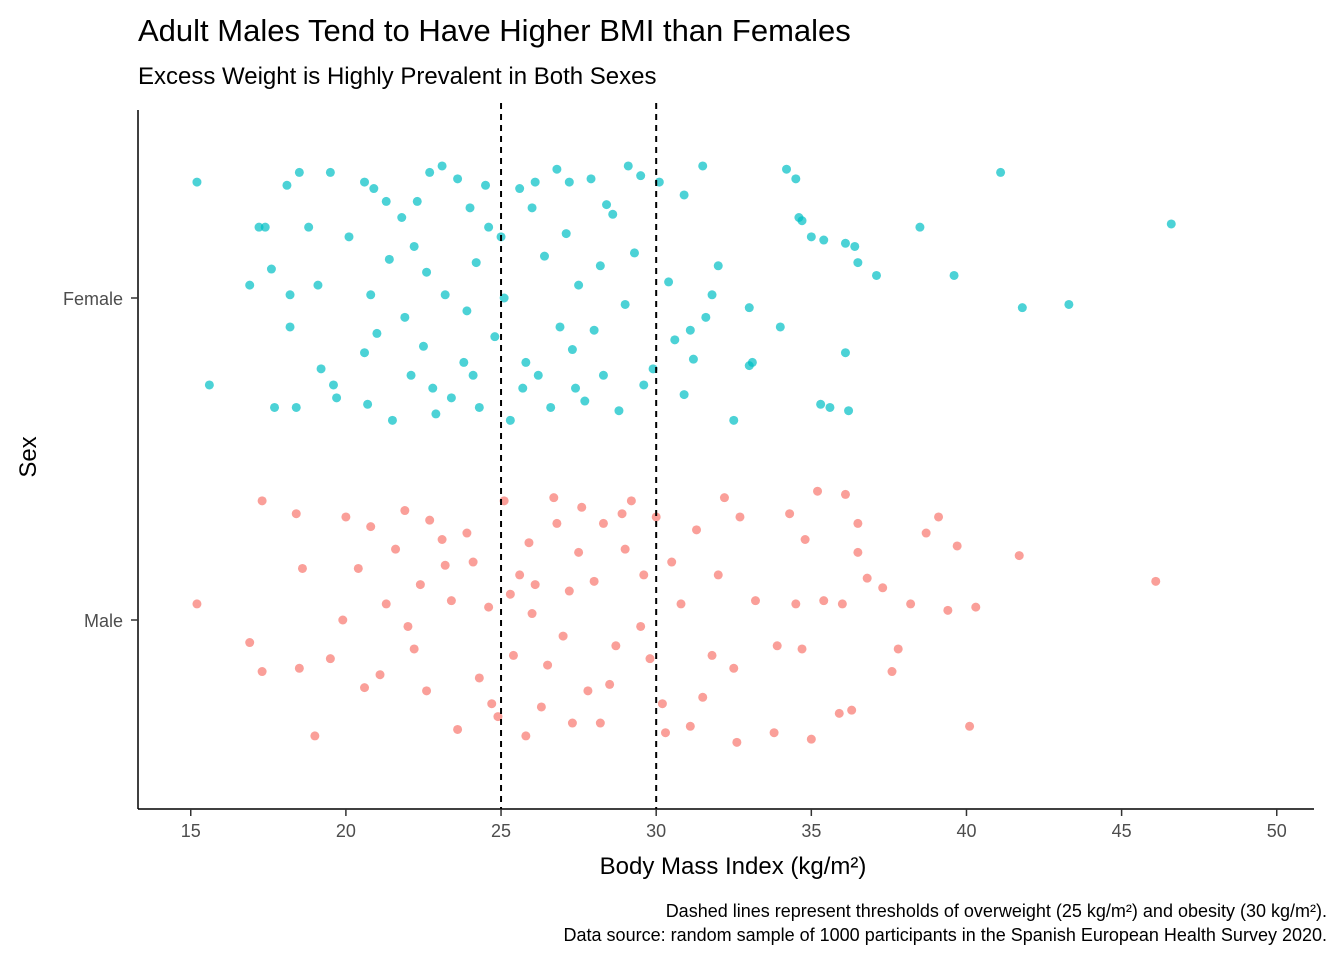 The height and width of the screenshot is (960, 1344). Describe the element at coordinates (734, 825) in the screenshot. I see `x-axis-ticks: 15 20 25 30 35 40 45 50` at that location.